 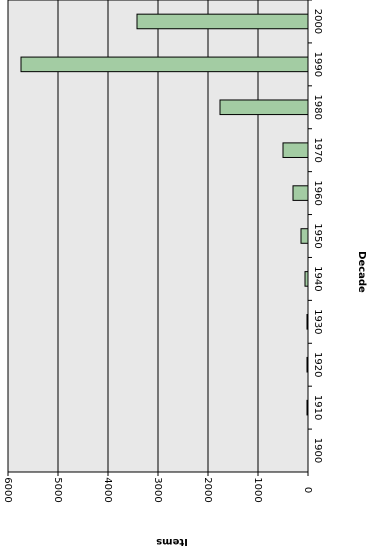 I want to click on y-tick-label: 1920, so click(x=317, y=364).